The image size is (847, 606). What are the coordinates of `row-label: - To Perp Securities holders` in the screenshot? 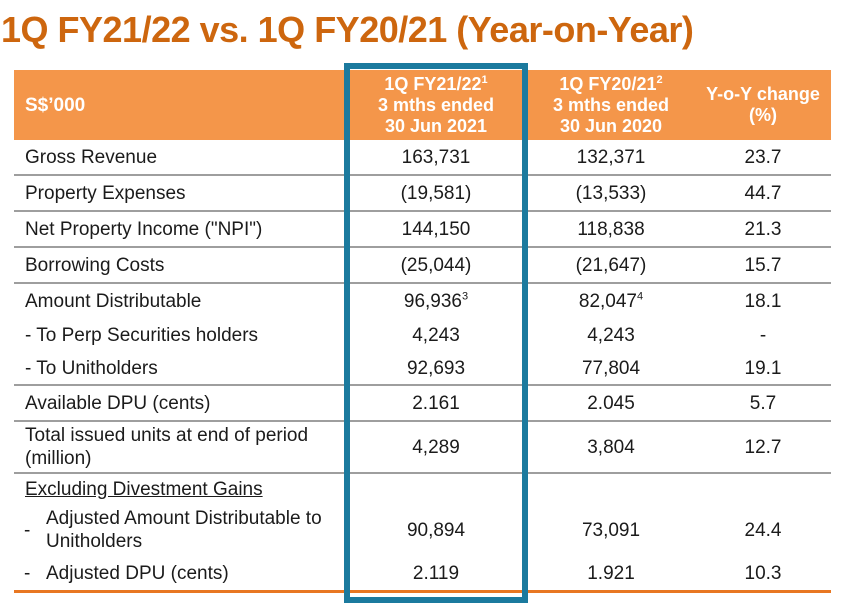 It's located at (179, 335).